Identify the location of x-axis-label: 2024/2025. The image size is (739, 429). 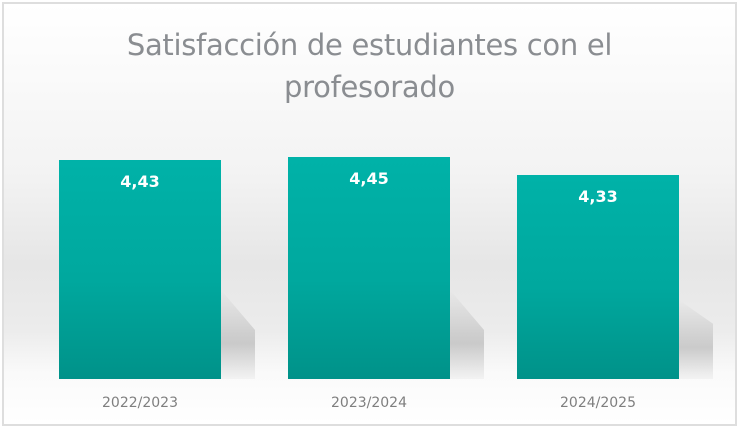
(598, 403).